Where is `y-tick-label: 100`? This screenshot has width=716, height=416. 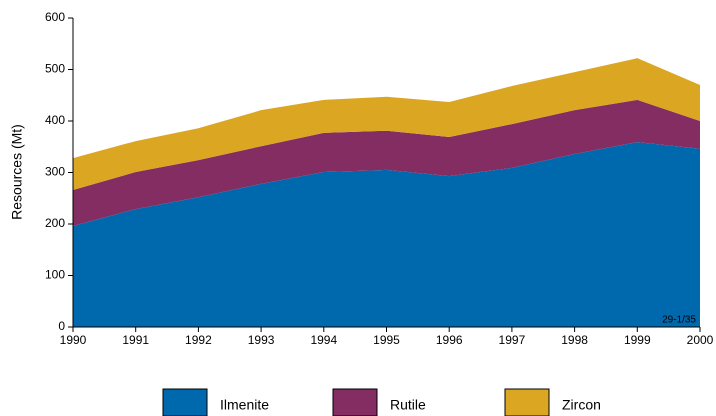
y-tick-label: 100 is located at coordinates (55, 275).